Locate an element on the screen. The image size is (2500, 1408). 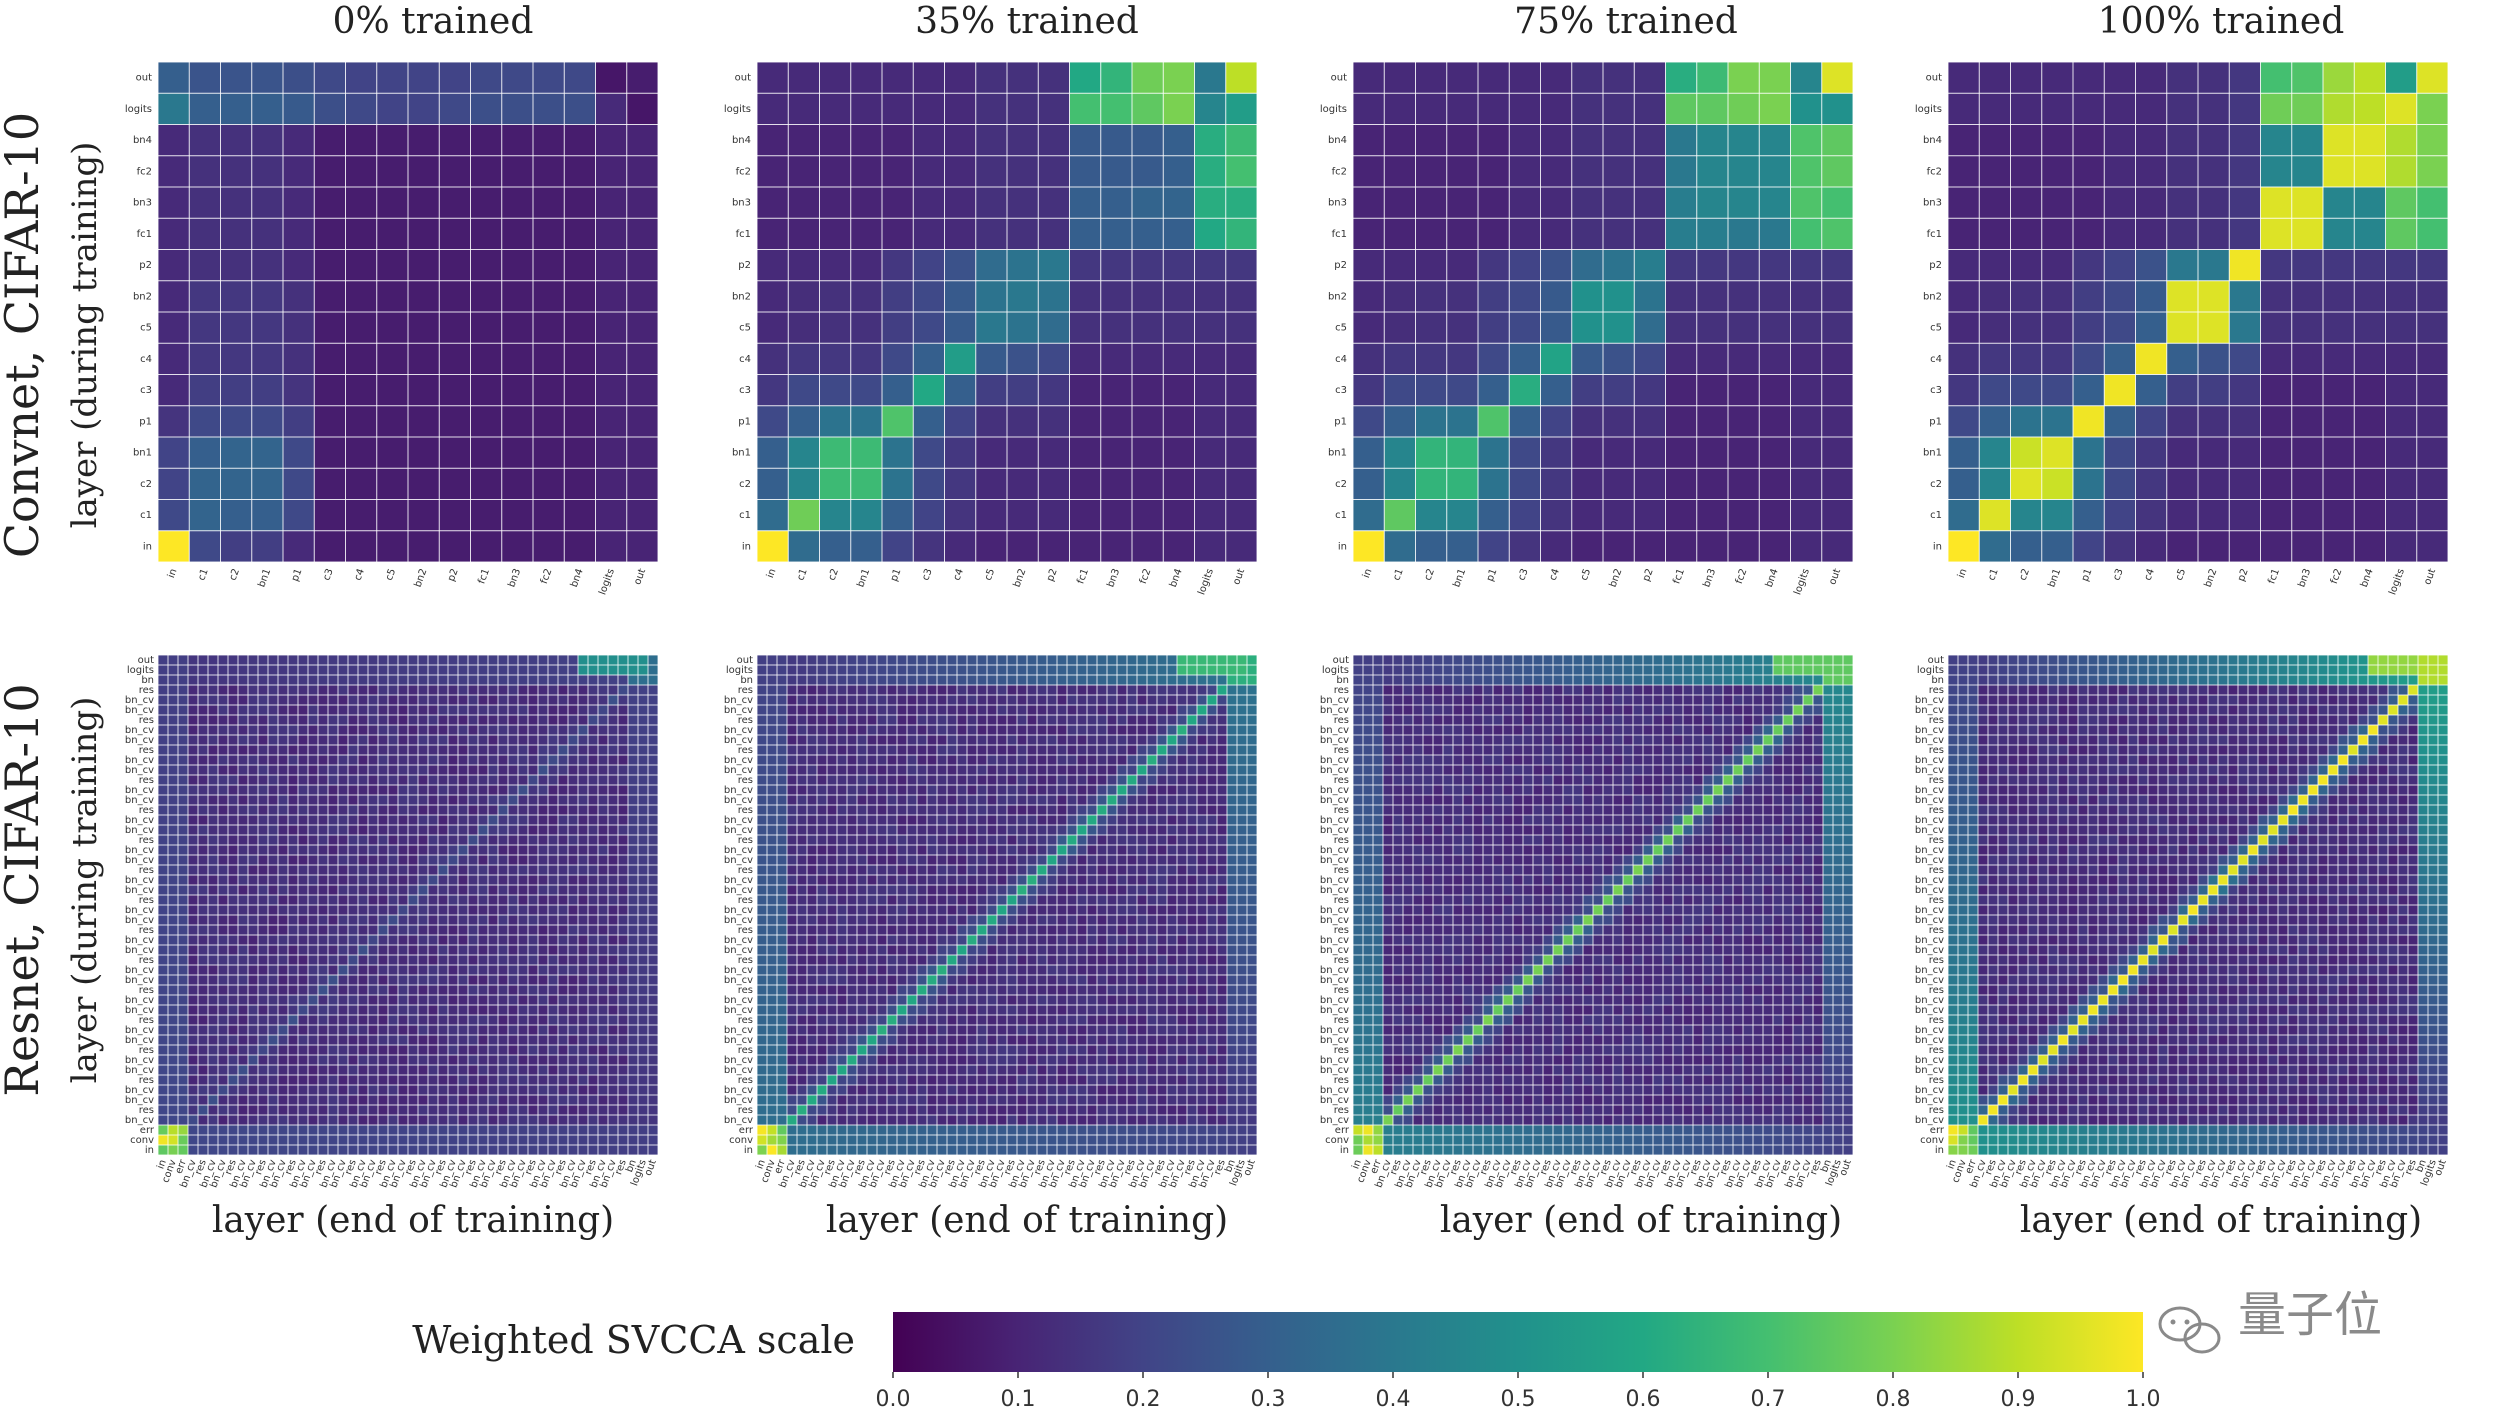
x-tick-label: p2 is located at coordinates (1648, 575).